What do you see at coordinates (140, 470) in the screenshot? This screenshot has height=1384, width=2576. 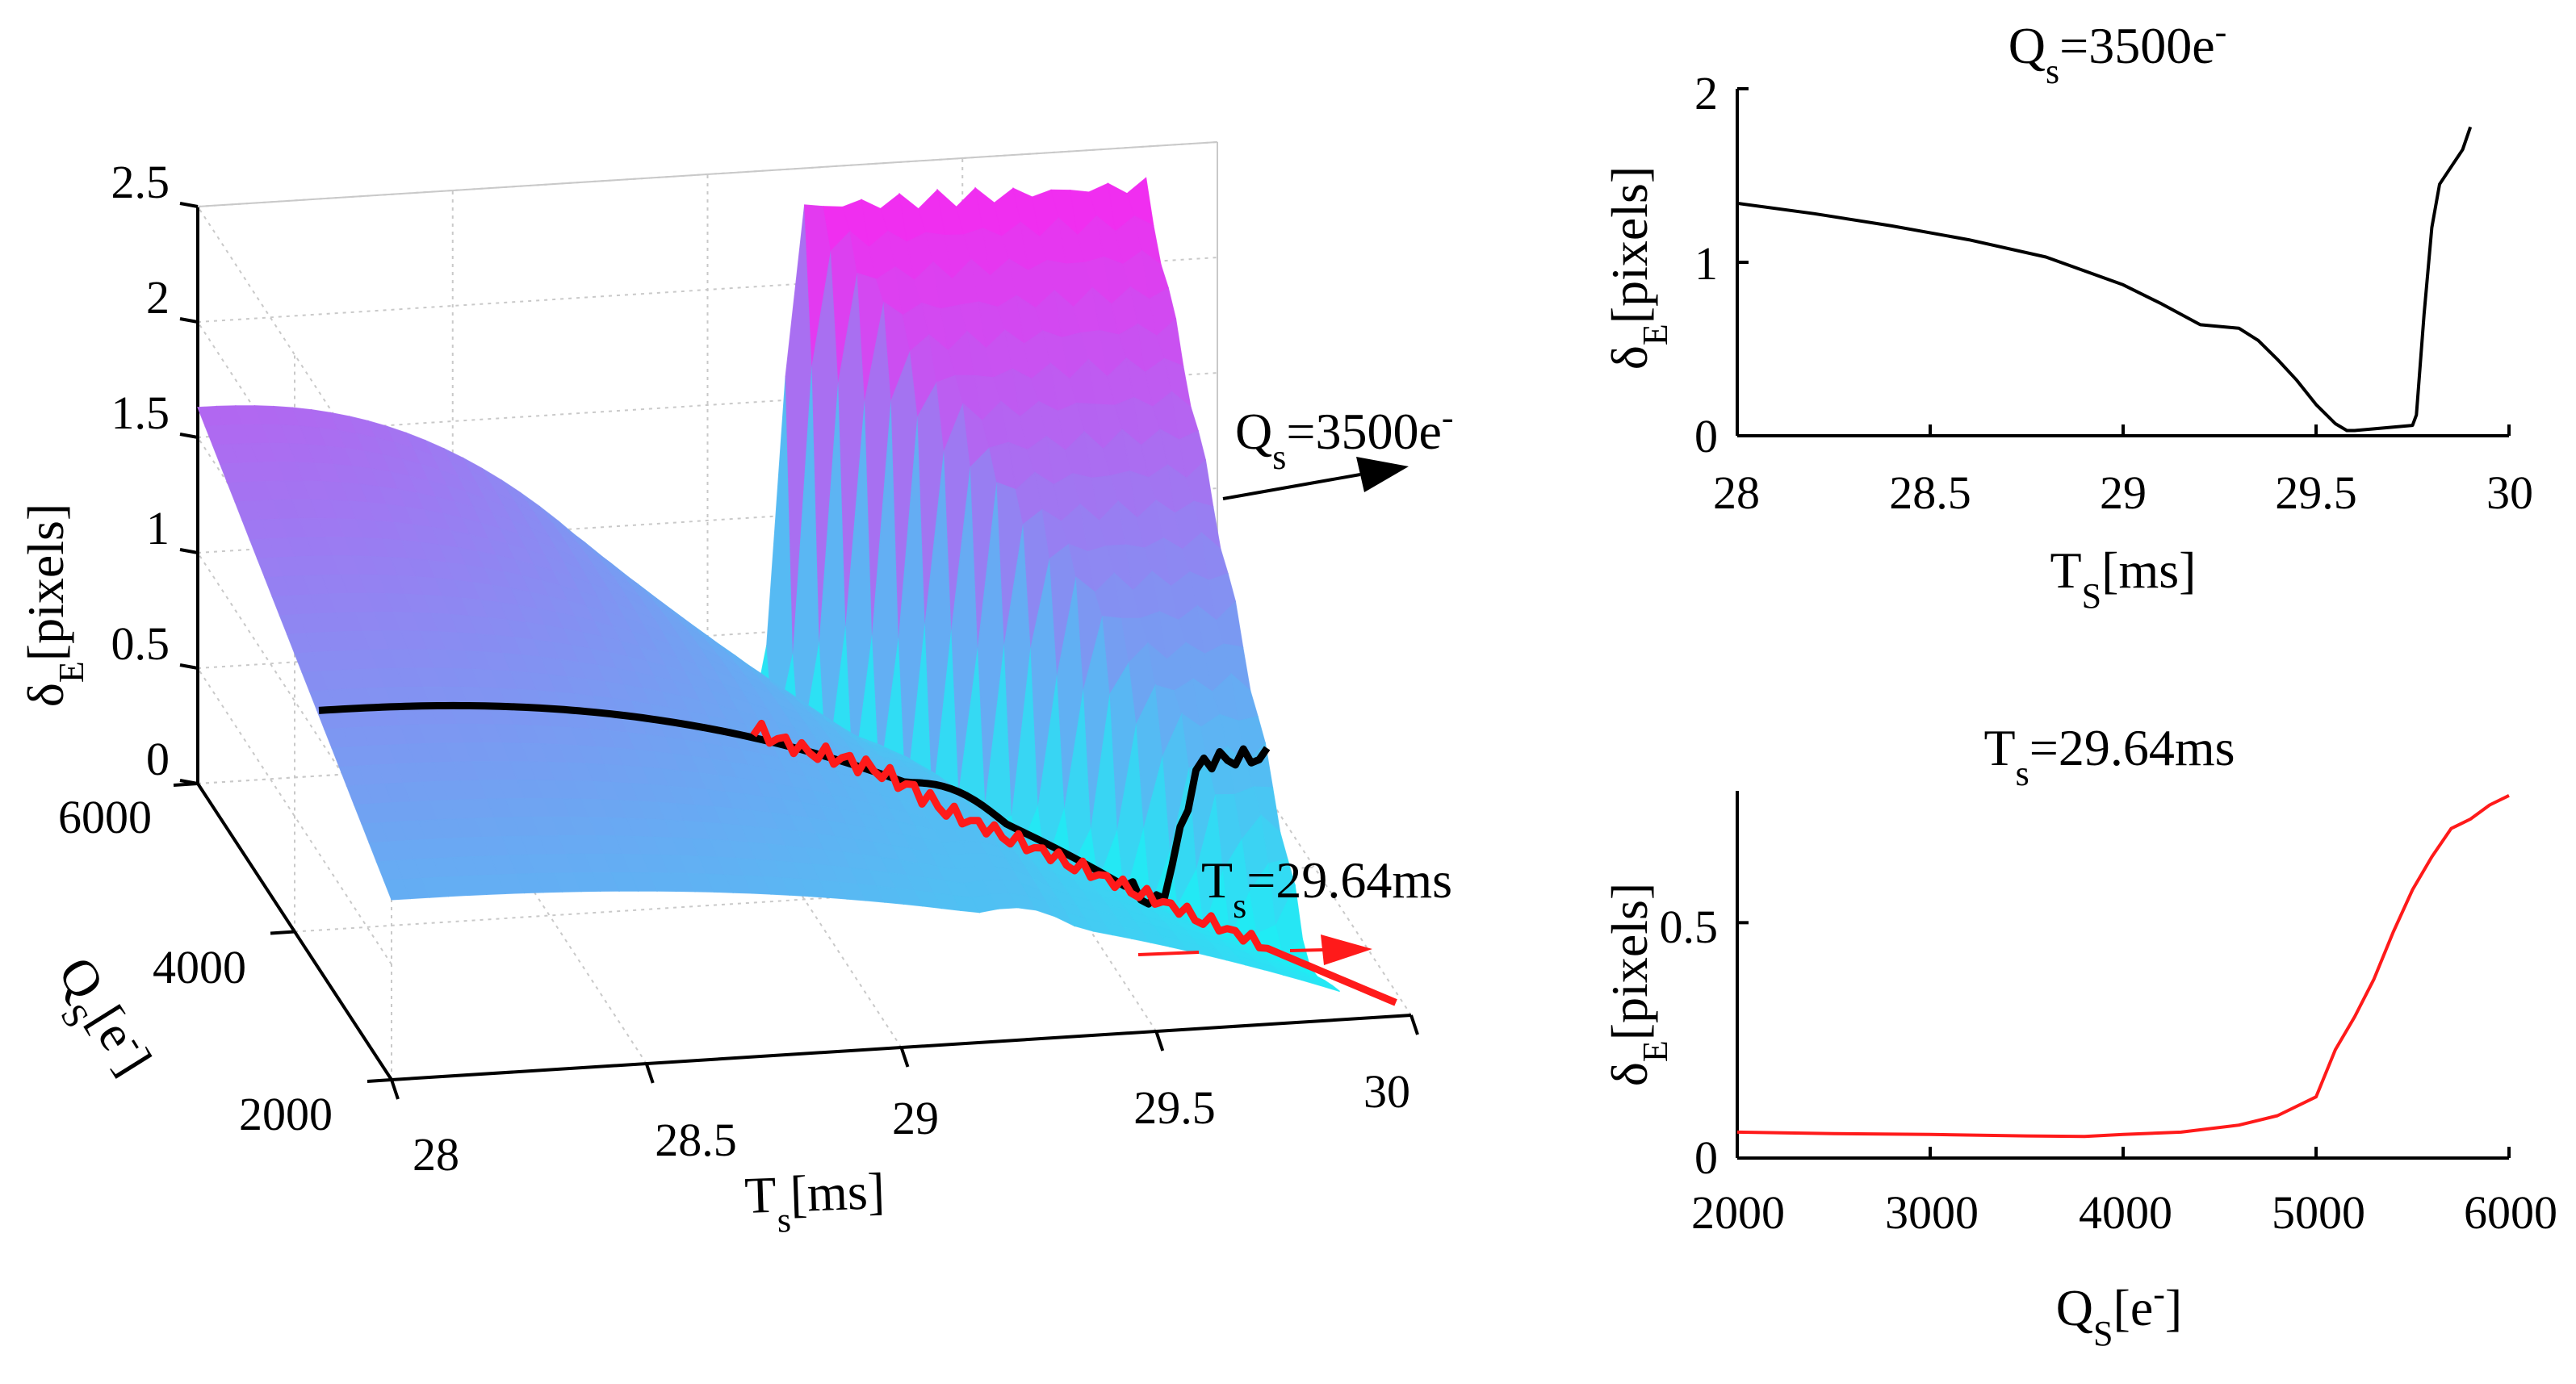 I see `z-tick-labels: 0 0.5 1 1.5 2 2.5` at bounding box center [140, 470].